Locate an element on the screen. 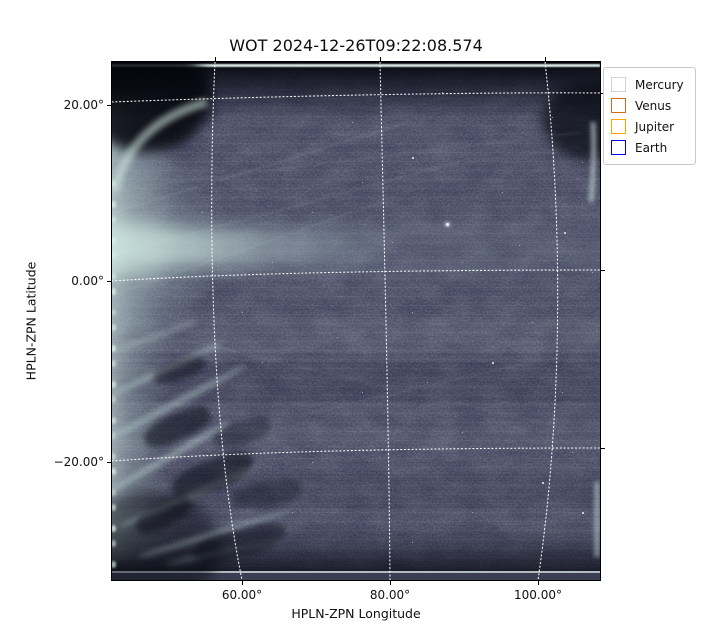  x-tick-label-60: 60.00° is located at coordinates (242, 595).